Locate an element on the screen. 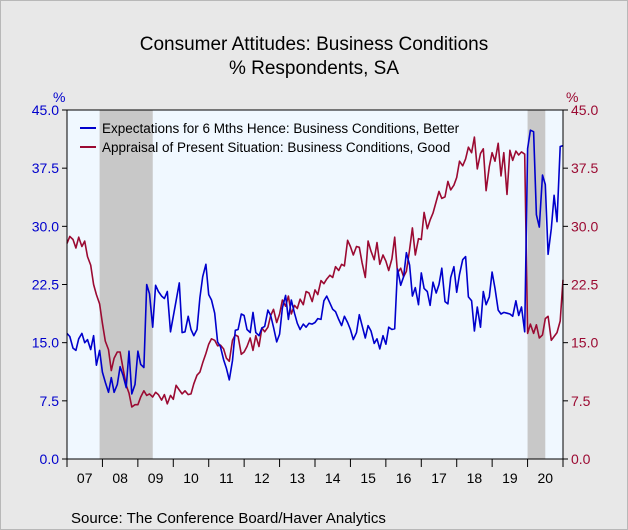 This screenshot has width=628, height=530. x-tick-label: 17 is located at coordinates (439, 478).